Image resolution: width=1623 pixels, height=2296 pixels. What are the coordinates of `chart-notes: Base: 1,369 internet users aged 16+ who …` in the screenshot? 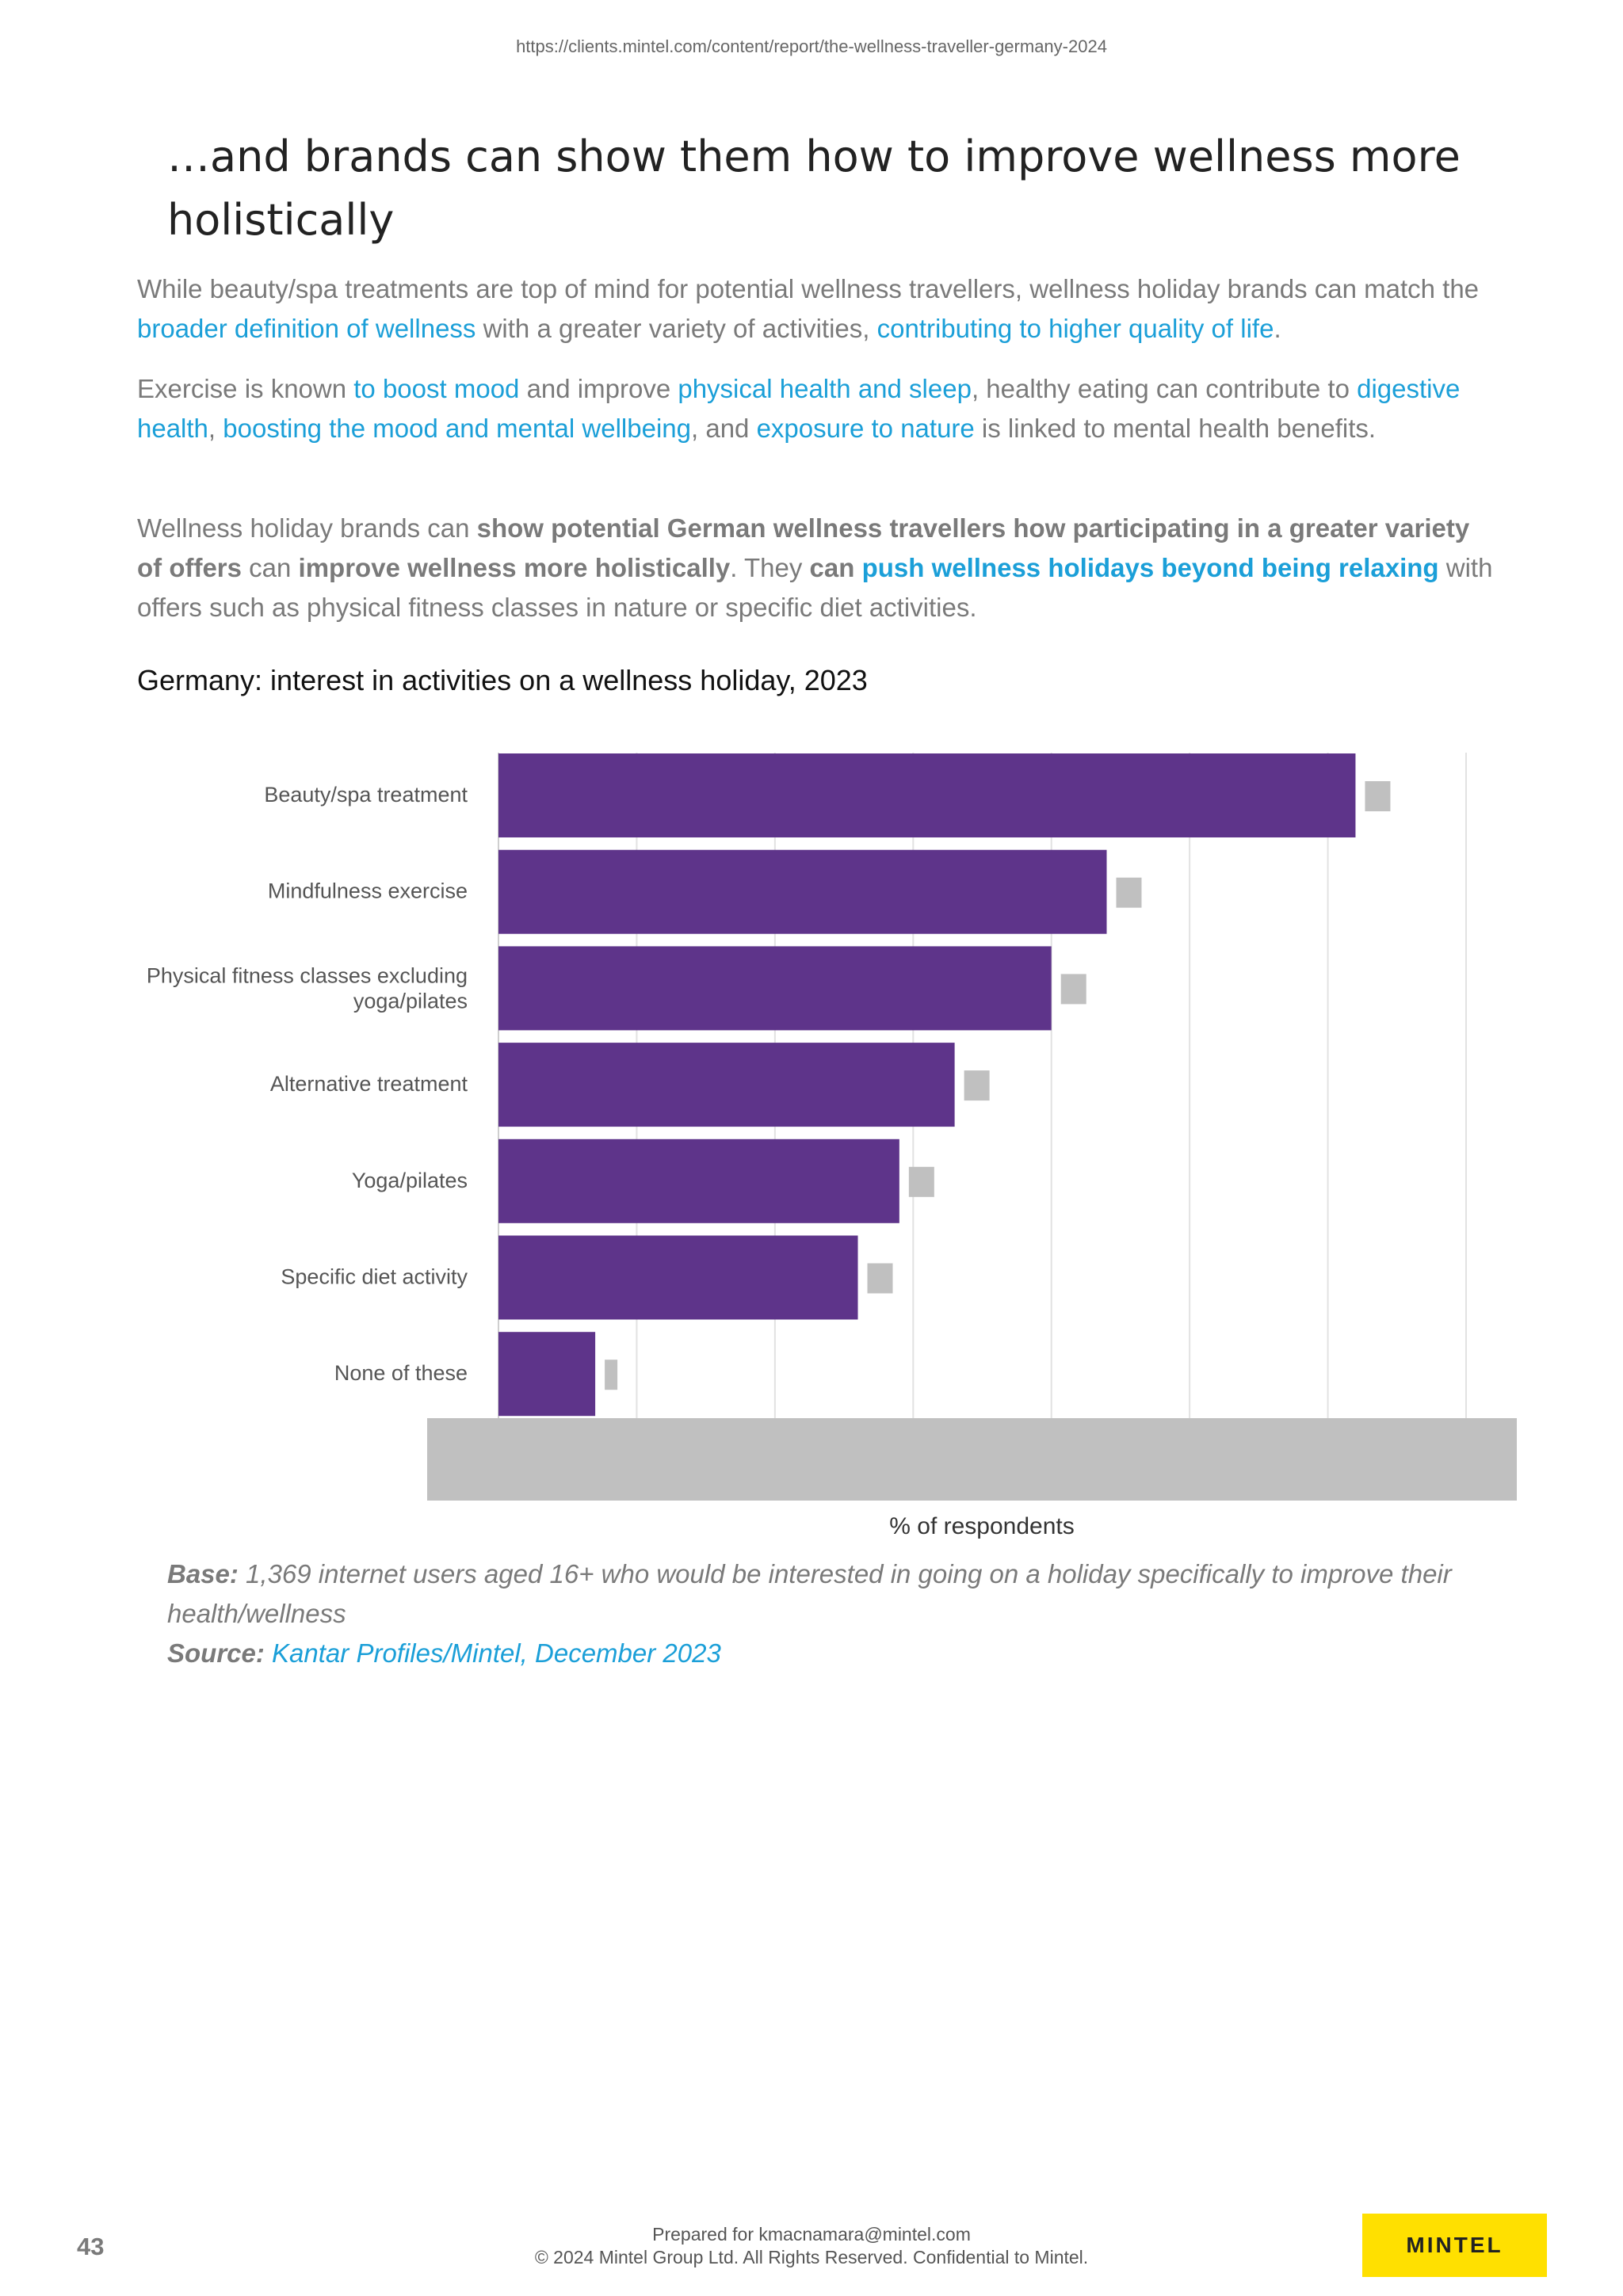 It's located at (841, 1613).